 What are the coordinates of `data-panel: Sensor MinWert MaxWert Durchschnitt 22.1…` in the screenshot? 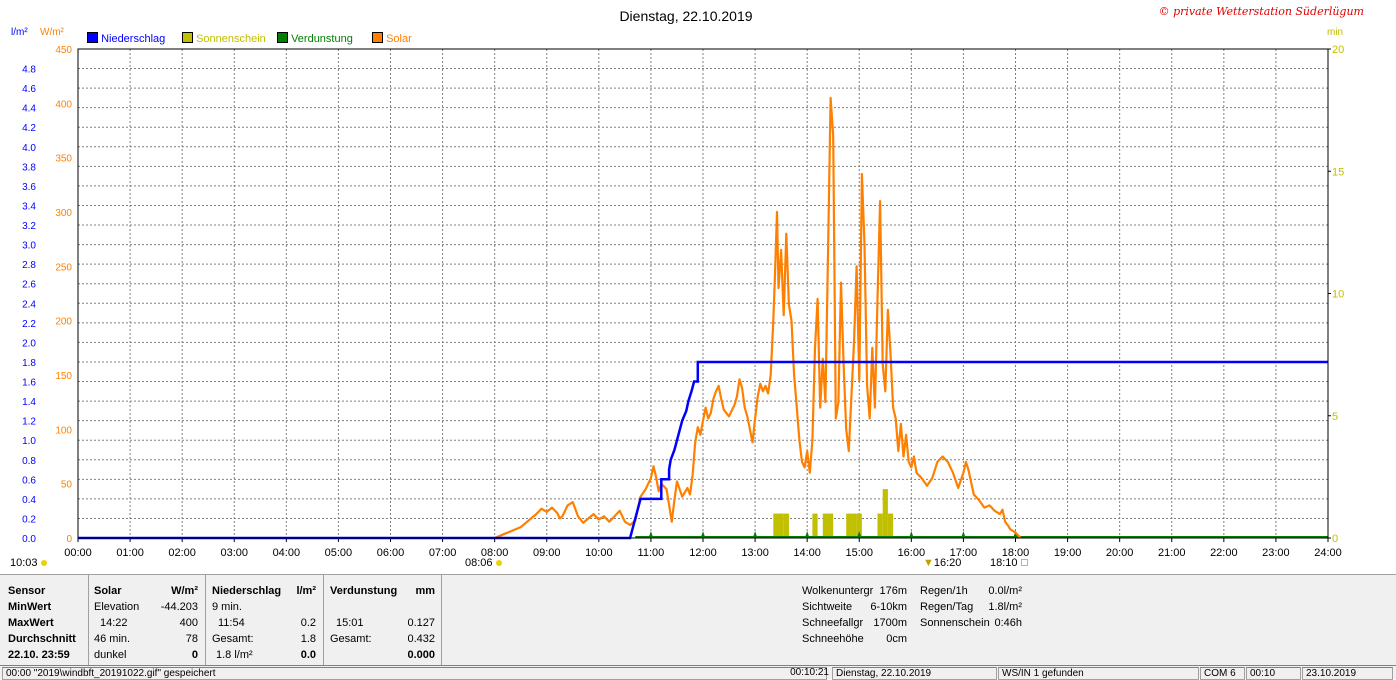 It's located at (698, 620).